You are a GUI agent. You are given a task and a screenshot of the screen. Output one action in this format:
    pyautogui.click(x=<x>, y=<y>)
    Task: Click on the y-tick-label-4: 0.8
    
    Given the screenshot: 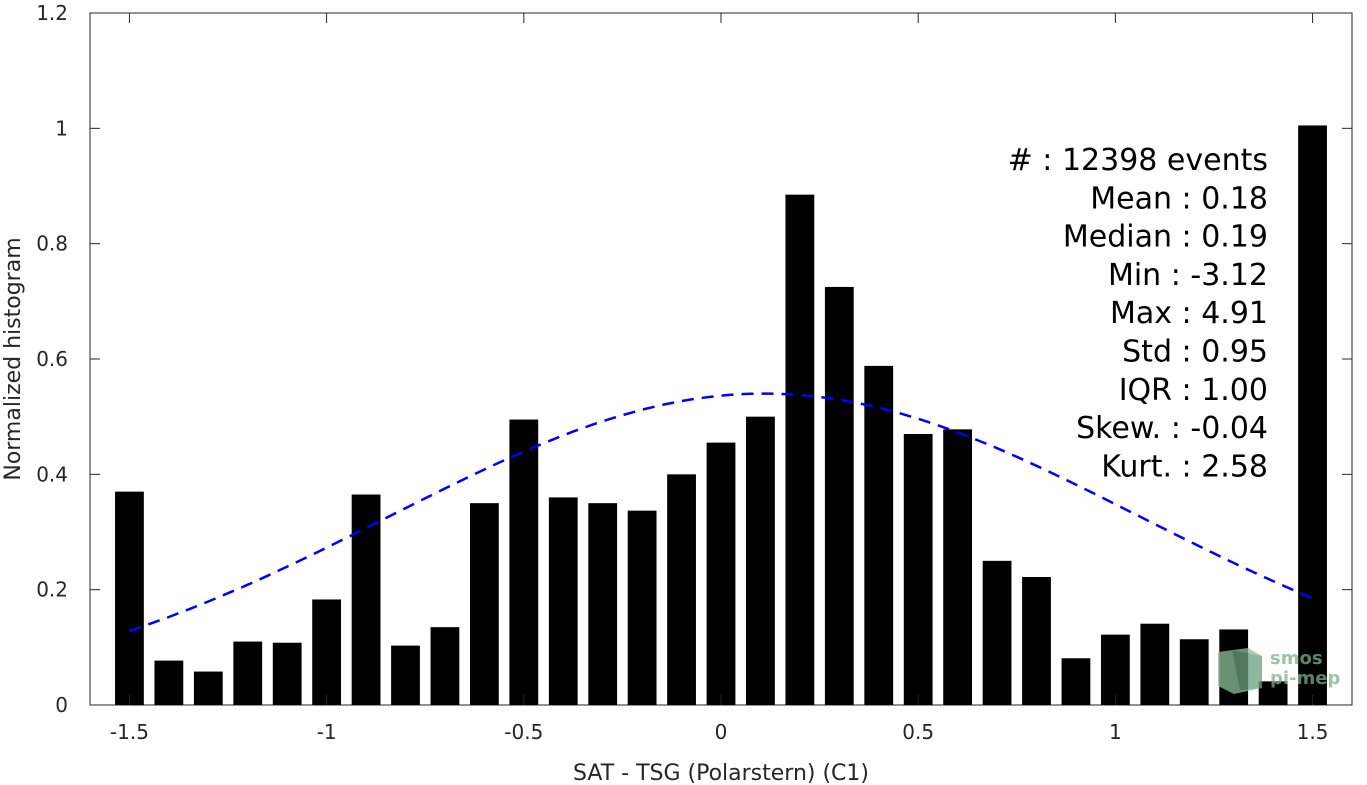 What is the action you would take?
    pyautogui.click(x=52, y=244)
    